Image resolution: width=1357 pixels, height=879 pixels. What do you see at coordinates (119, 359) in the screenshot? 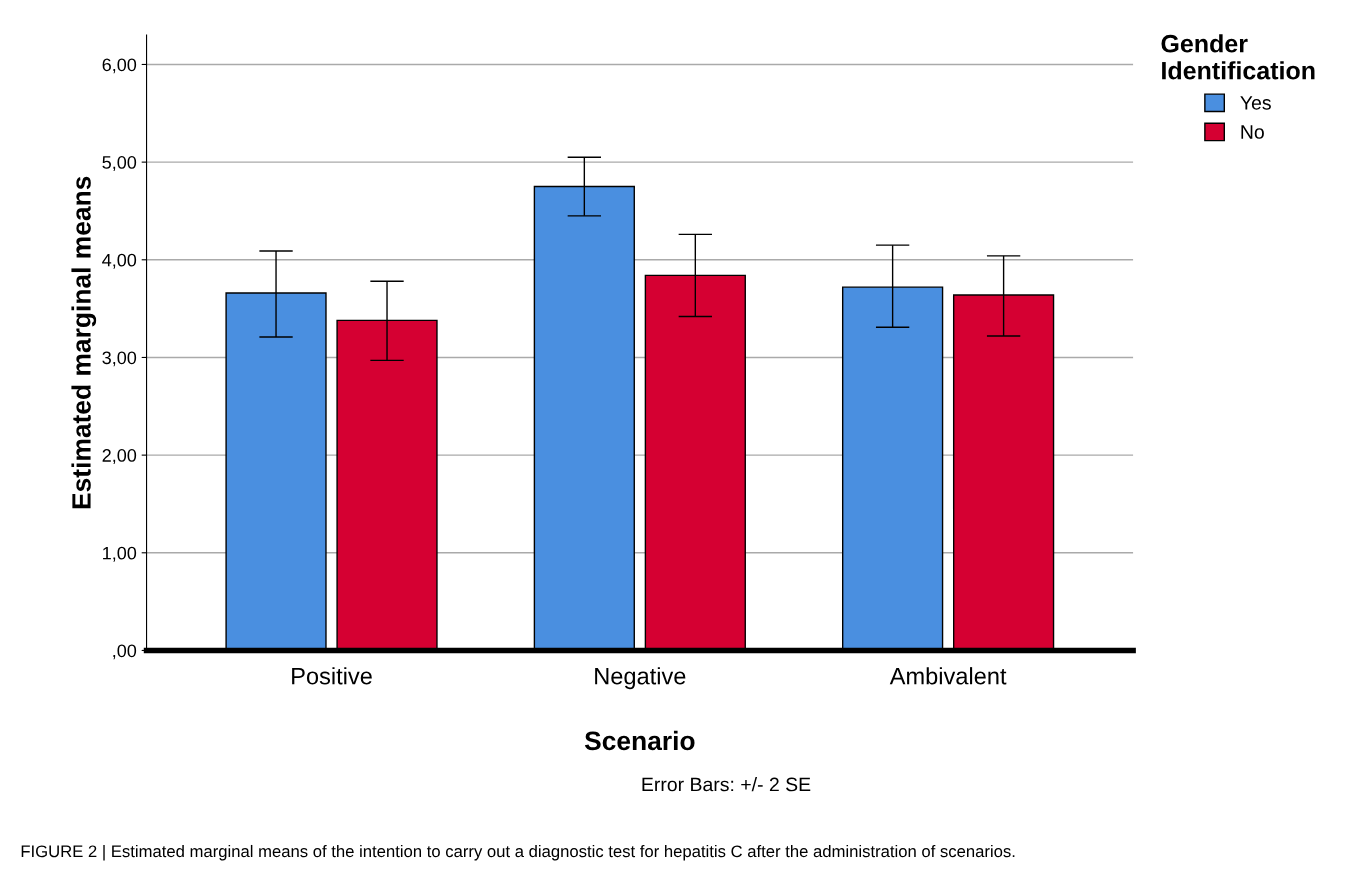
I see `y-tick-label: 3,00` at bounding box center [119, 359].